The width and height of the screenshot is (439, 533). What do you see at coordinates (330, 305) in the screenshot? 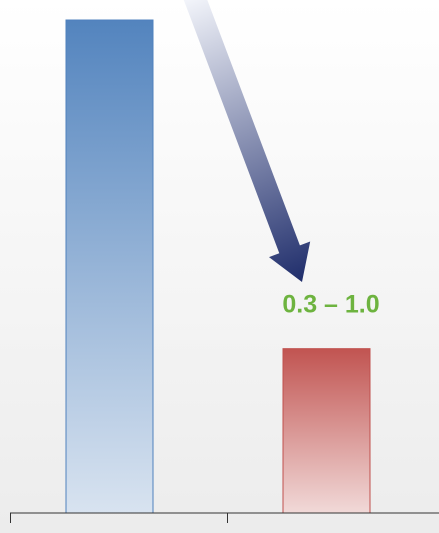
I see `annotation: 0.3 – 1.0` at bounding box center [330, 305].